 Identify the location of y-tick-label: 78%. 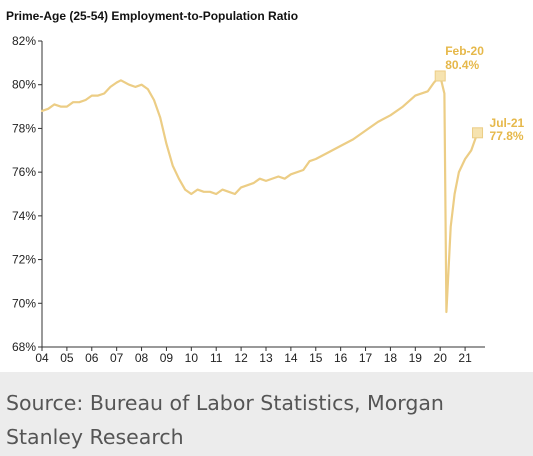
(24, 128).